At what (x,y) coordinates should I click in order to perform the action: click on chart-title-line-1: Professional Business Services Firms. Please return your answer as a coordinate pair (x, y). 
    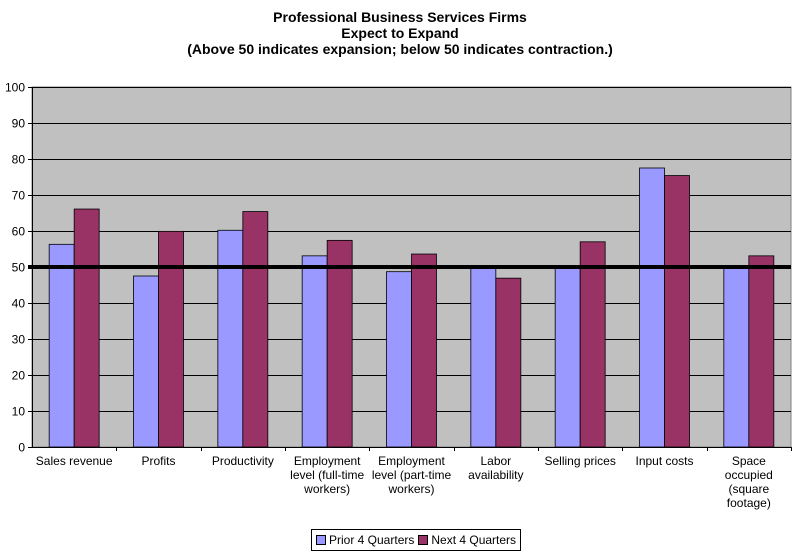
    Looking at the image, I should click on (400, 17).